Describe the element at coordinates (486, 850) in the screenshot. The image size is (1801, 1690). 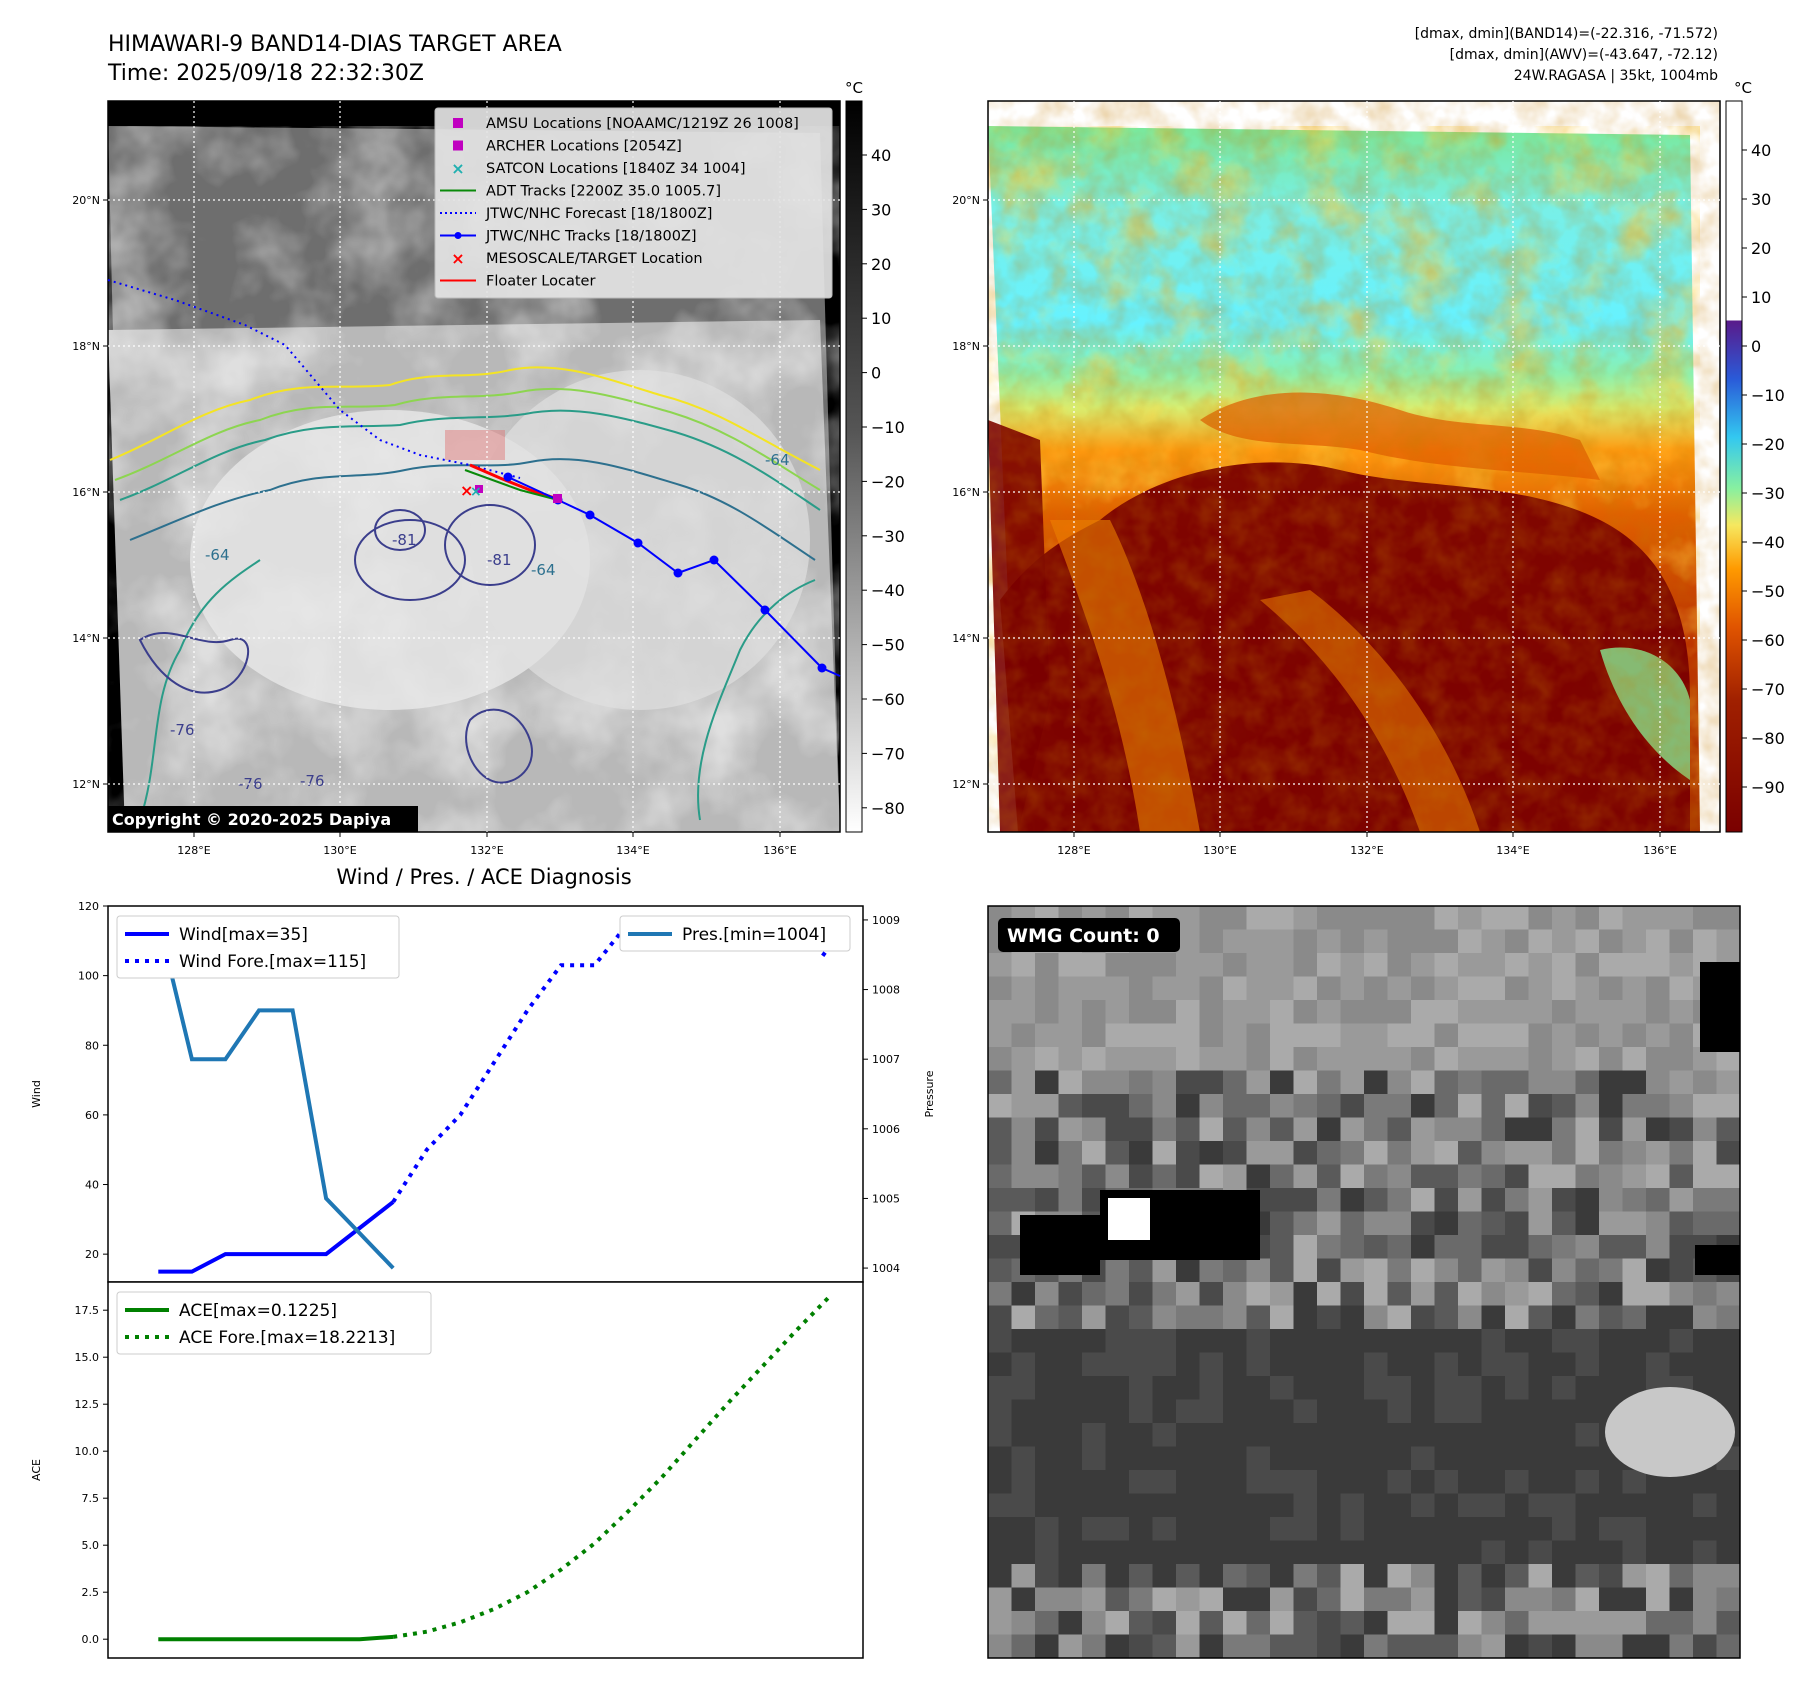
I see `lon-label: 132°E` at that location.